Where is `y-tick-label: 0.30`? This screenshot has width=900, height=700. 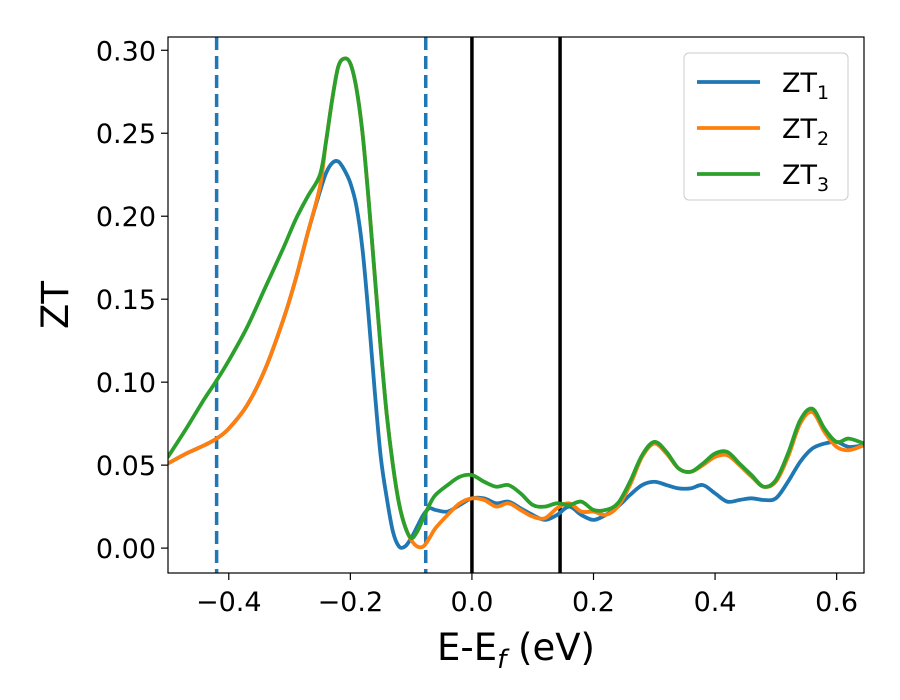
y-tick-label: 0.30 is located at coordinates (126, 51).